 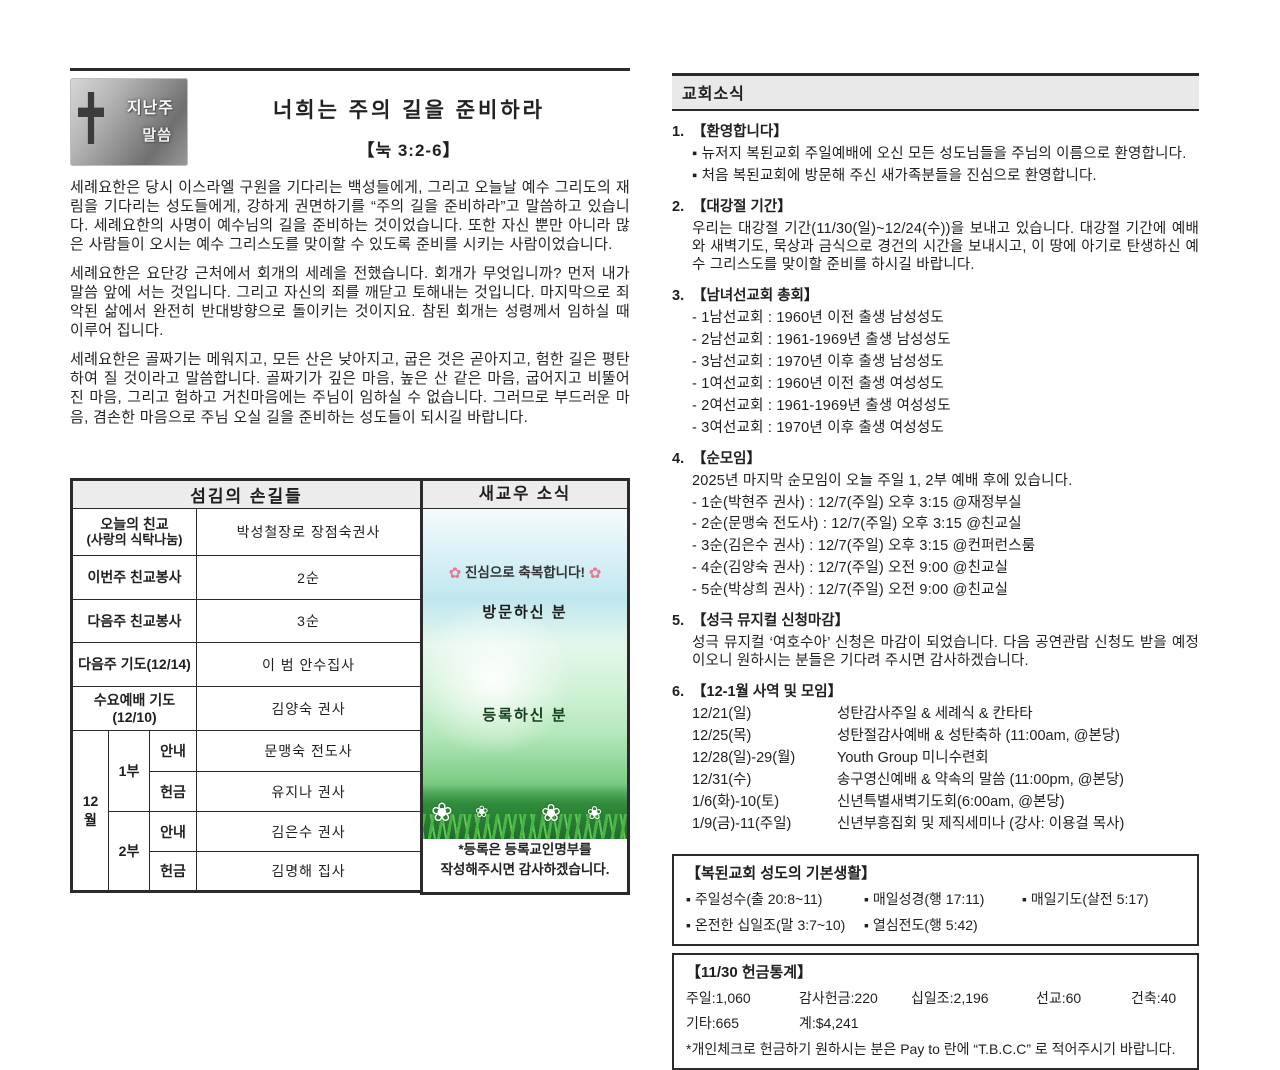 I want to click on schedule-row: 12/31(수) 송구영신예배 & 약속의 말씀 (11:00pm, @본당), so click(x=945, y=781).